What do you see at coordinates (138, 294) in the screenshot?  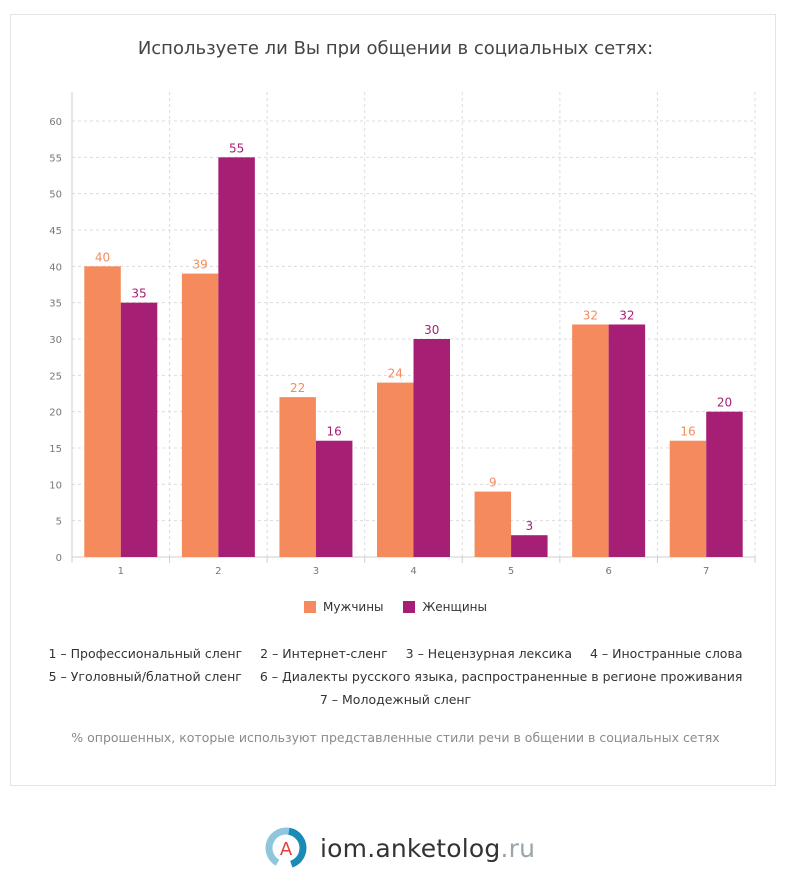 I see `data-label: 35` at bounding box center [138, 294].